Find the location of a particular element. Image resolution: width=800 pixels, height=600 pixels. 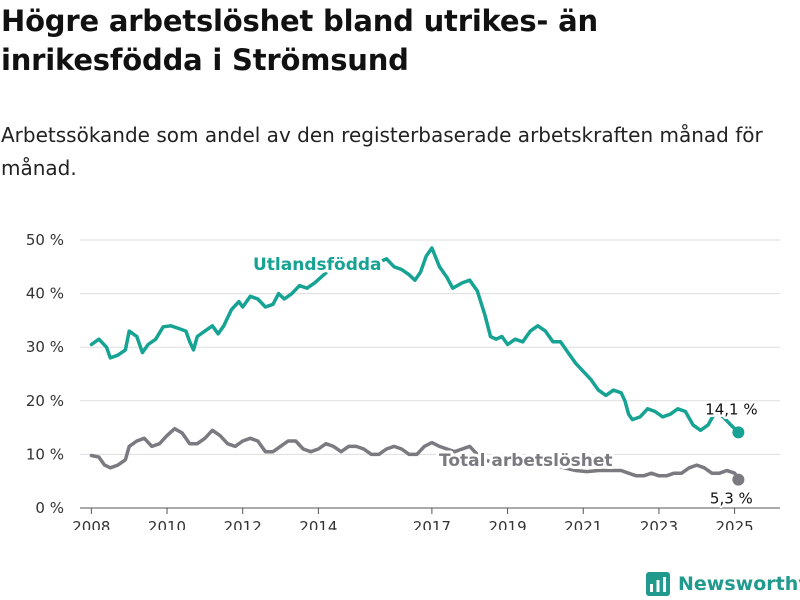

series-label-total: Total arbetslöshet is located at coordinates (526, 461).